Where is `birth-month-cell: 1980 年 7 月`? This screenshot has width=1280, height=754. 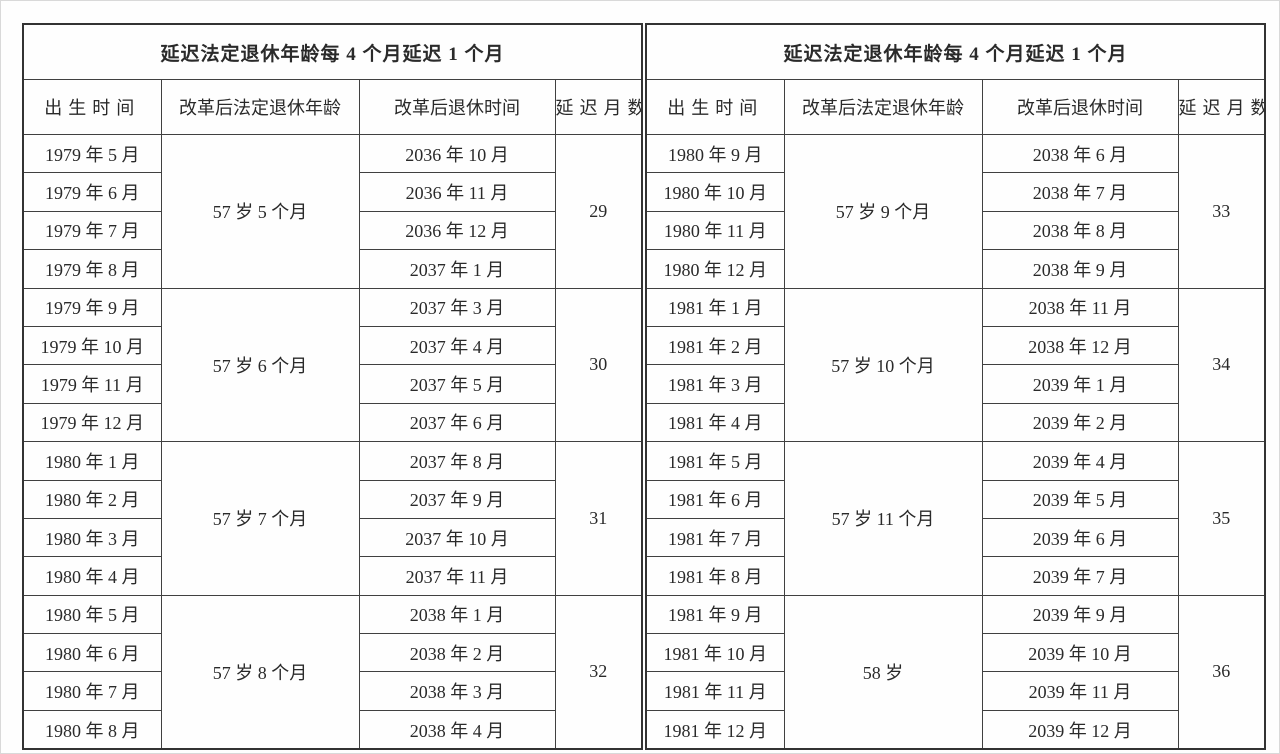 birth-month-cell: 1980 年 7 月 is located at coordinates (92, 691).